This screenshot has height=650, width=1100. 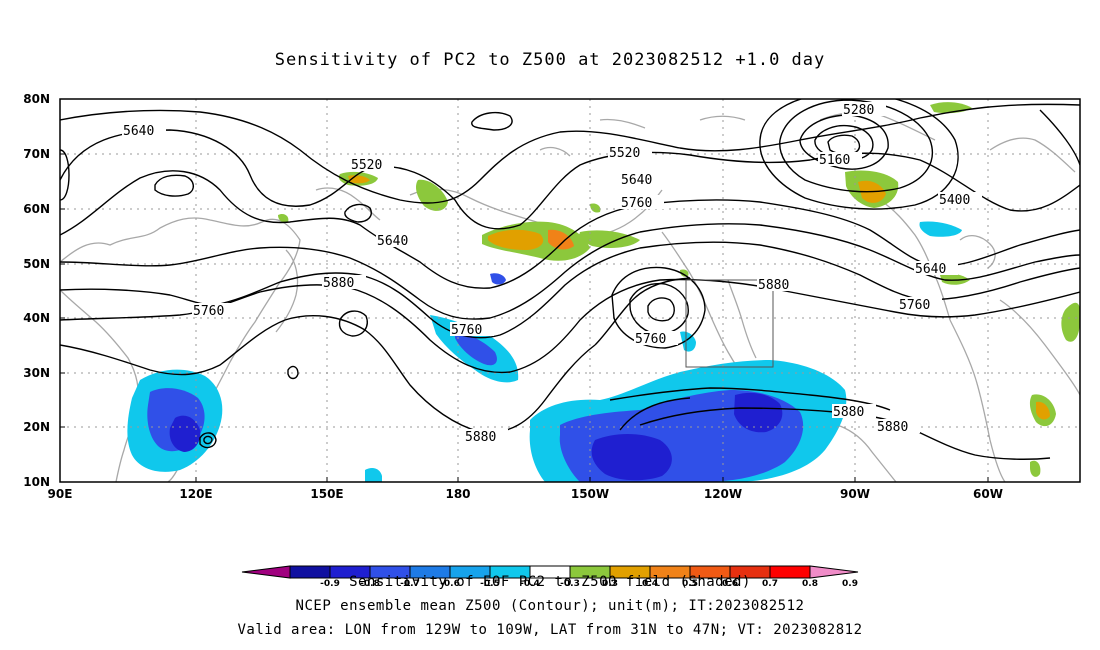 What do you see at coordinates (650, 584) in the screenshot?
I see `colorbar-tick-label: 0.4` at bounding box center [650, 584].